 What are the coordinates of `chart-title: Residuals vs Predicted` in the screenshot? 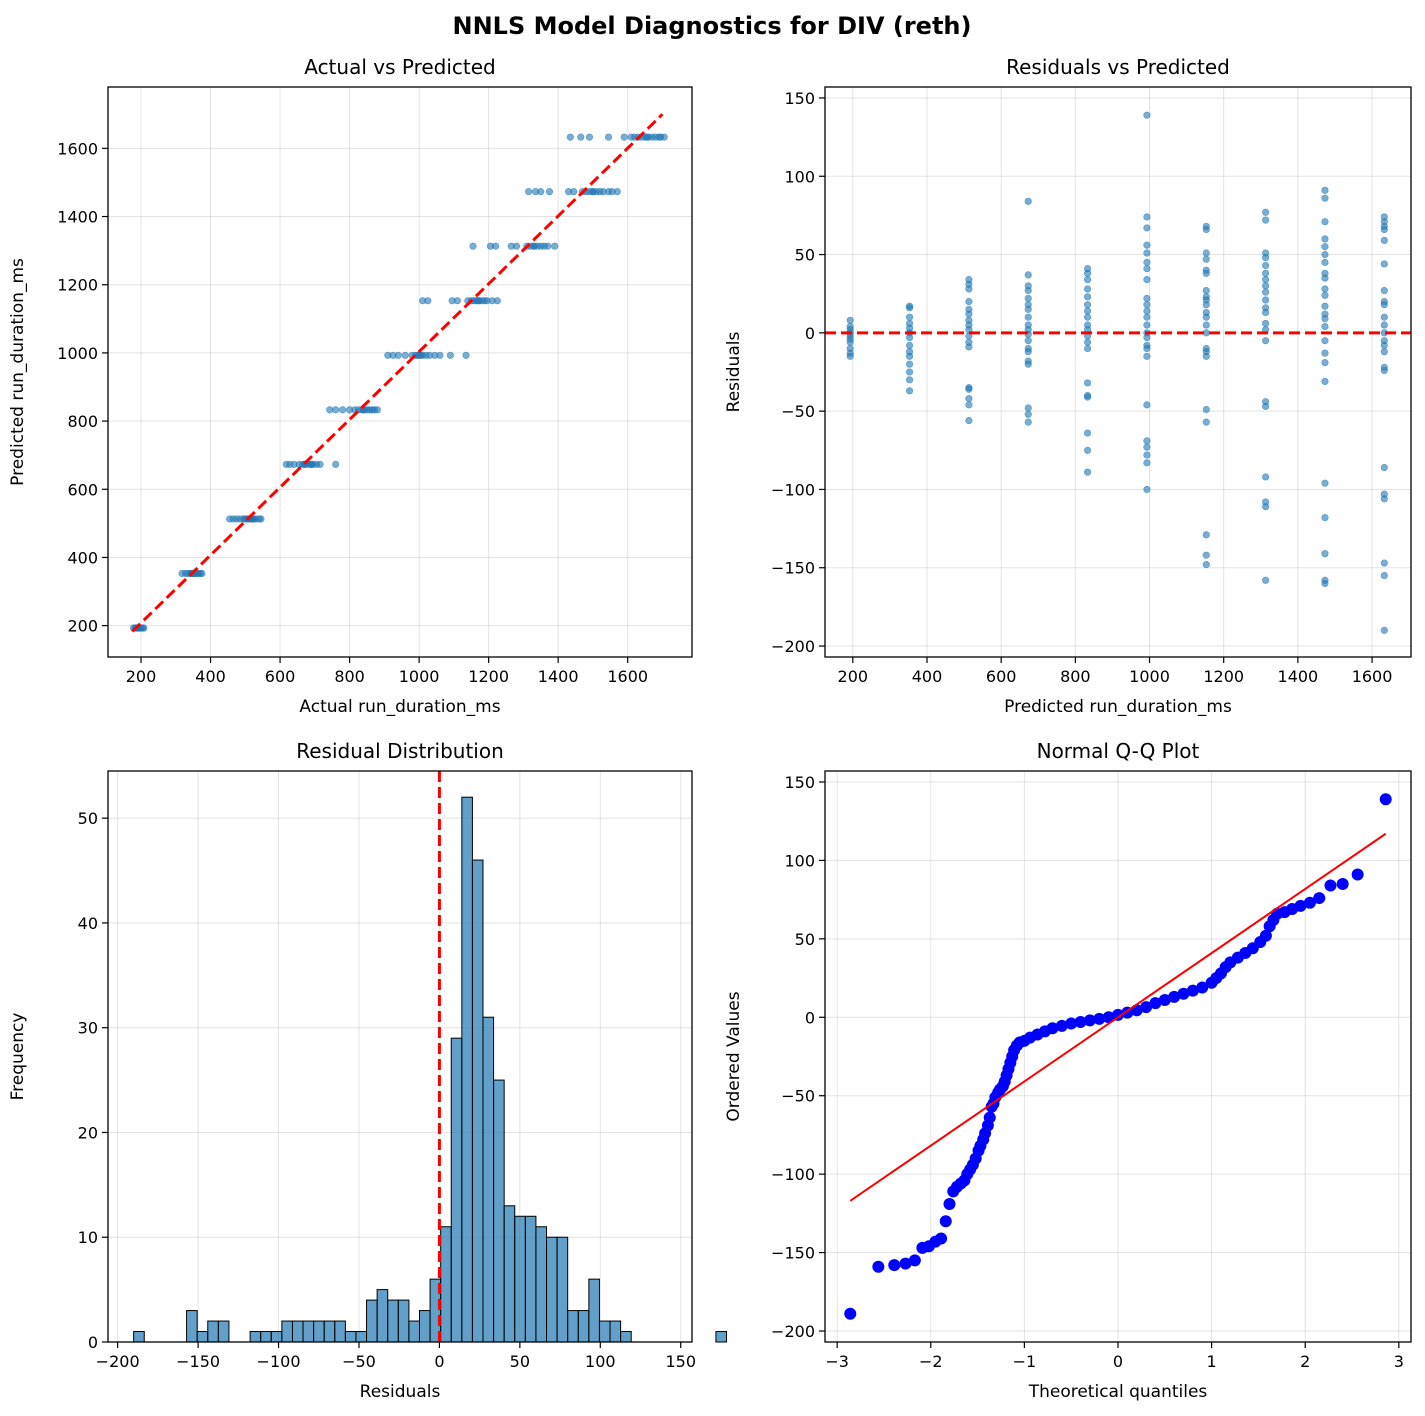 It's located at (1118, 67).